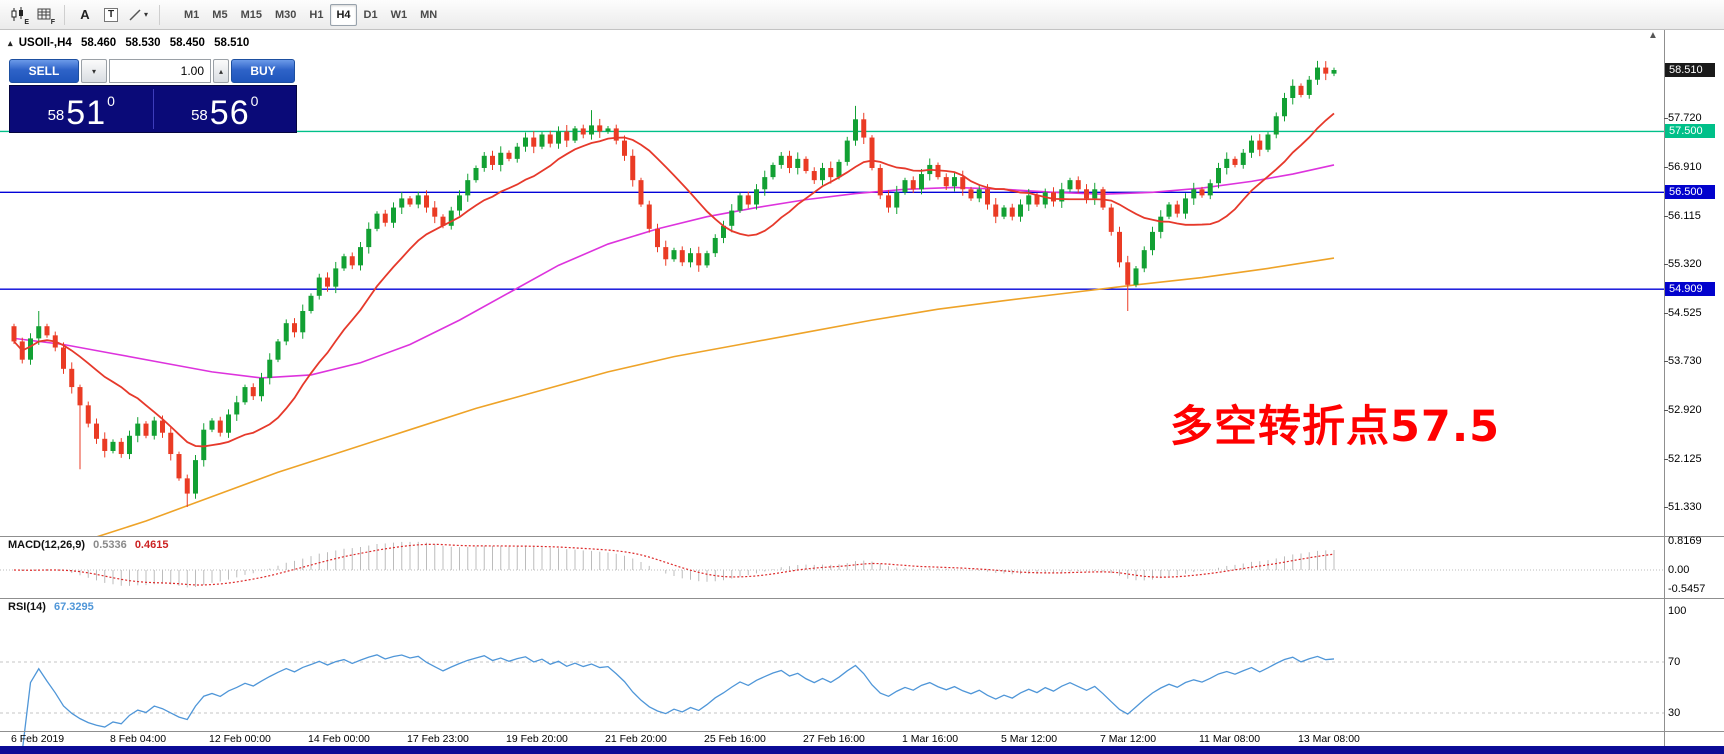 This screenshot has height=754, width=1724. Describe the element at coordinates (1690, 192) in the screenshot. I see `price-axis-label: 56.500` at that location.